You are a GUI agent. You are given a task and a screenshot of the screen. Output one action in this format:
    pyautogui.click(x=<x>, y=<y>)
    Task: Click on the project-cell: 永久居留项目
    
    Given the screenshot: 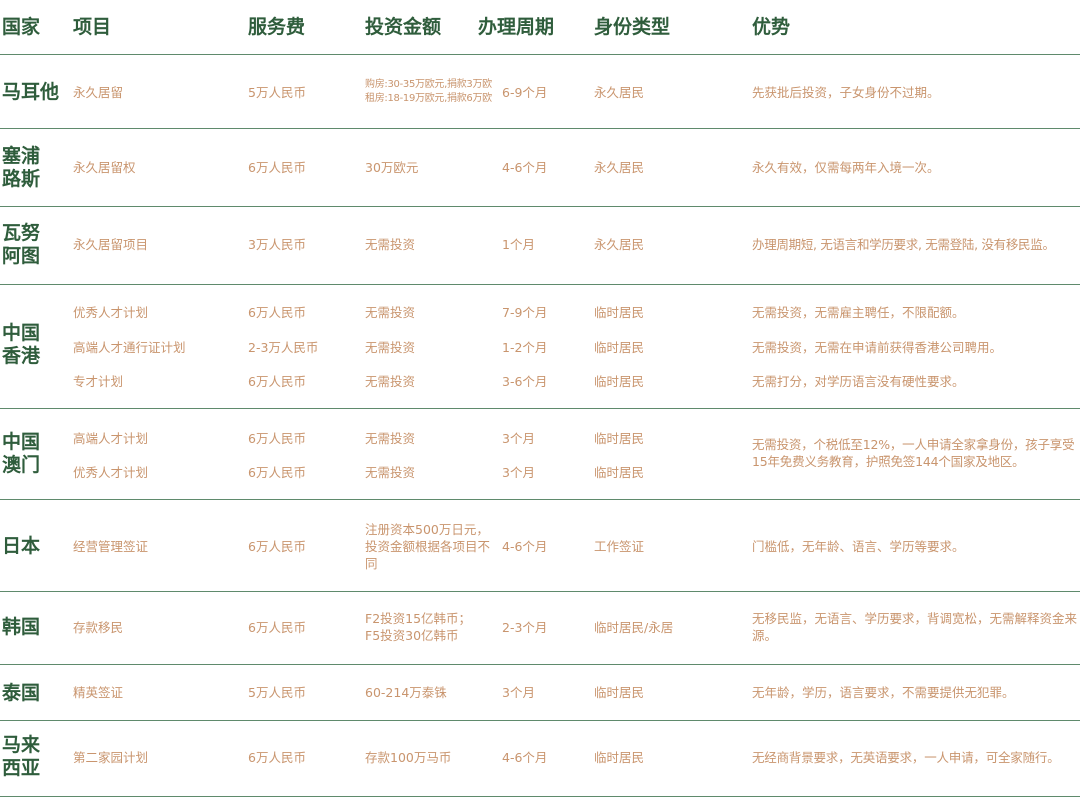 What is the action you would take?
    pyautogui.click(x=111, y=244)
    